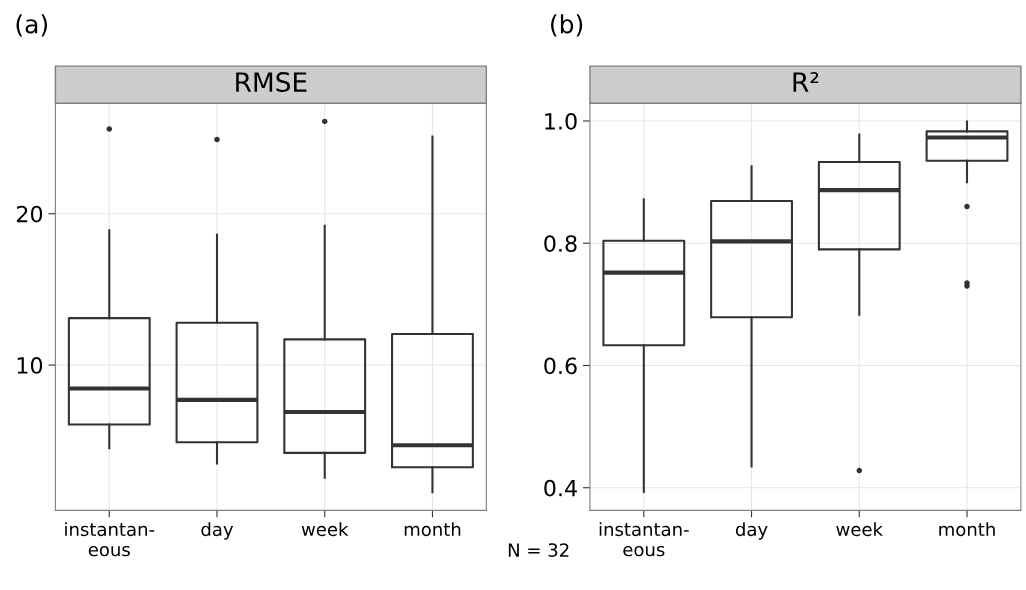 This screenshot has height=590, width=1026. I want to click on y-tick-label: 10, so click(30, 365).